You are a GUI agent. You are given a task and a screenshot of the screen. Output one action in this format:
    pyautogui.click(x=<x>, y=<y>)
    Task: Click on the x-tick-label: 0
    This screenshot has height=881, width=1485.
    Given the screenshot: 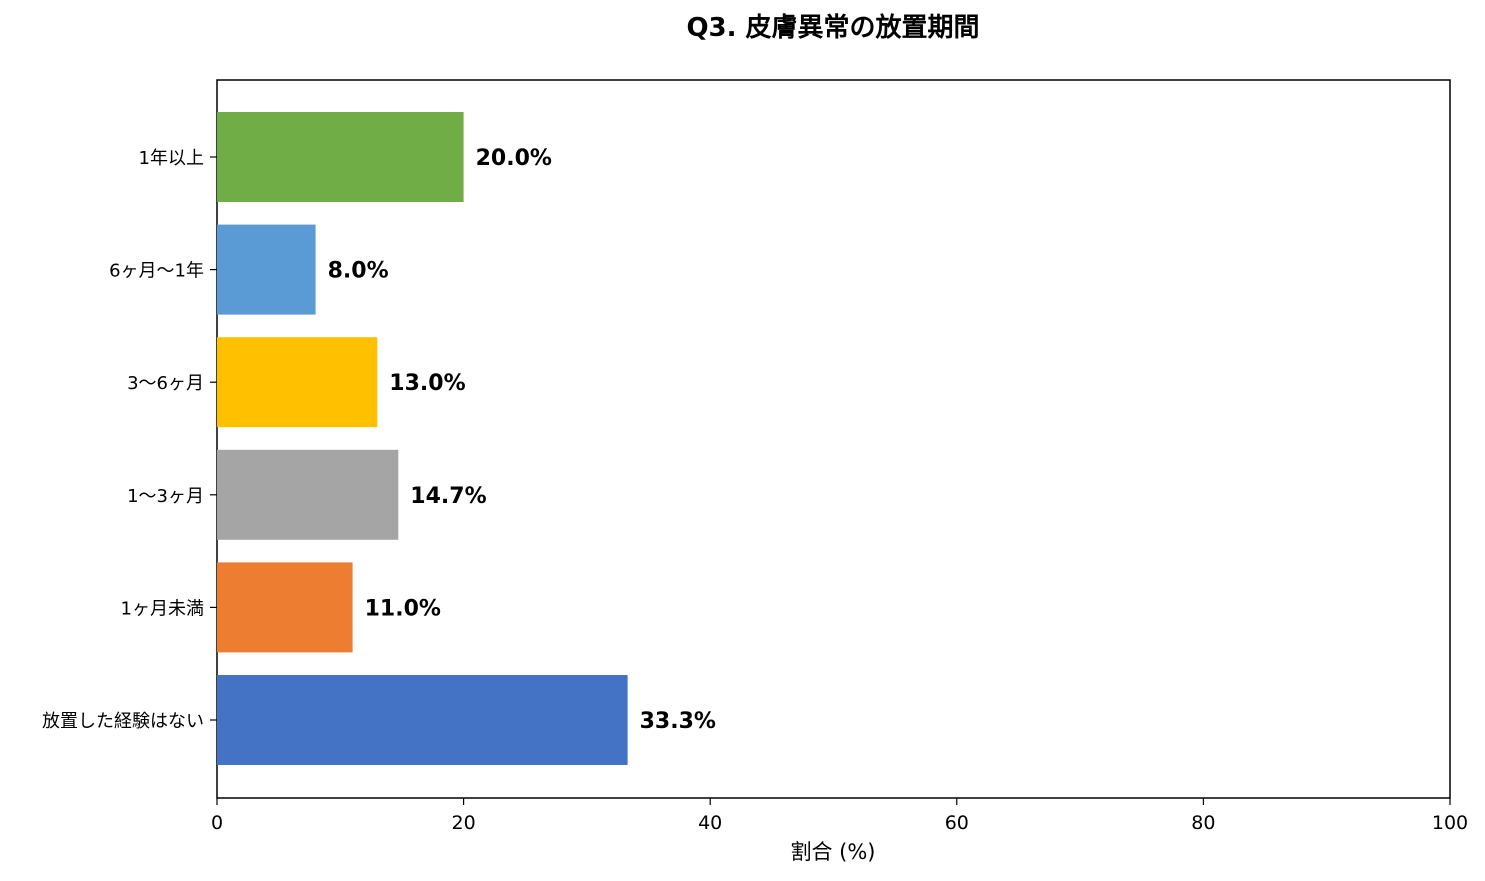 What is the action you would take?
    pyautogui.click(x=217, y=823)
    